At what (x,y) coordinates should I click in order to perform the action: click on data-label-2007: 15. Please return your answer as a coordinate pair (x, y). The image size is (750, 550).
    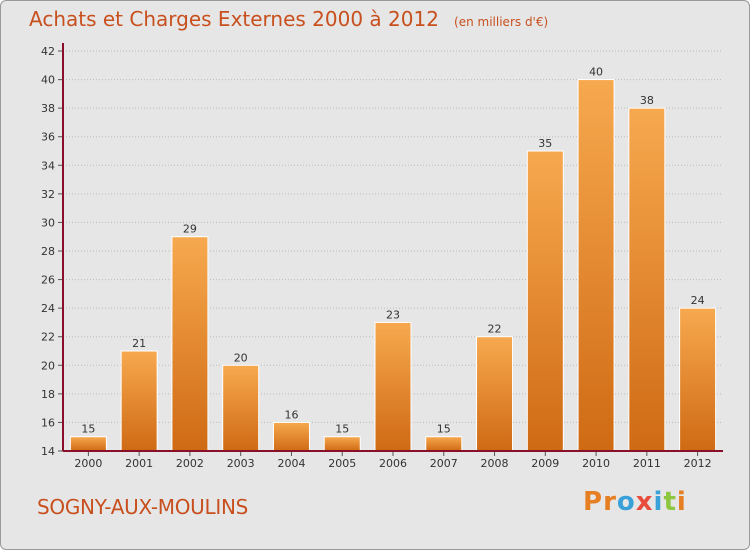
    Looking at the image, I should click on (444, 429).